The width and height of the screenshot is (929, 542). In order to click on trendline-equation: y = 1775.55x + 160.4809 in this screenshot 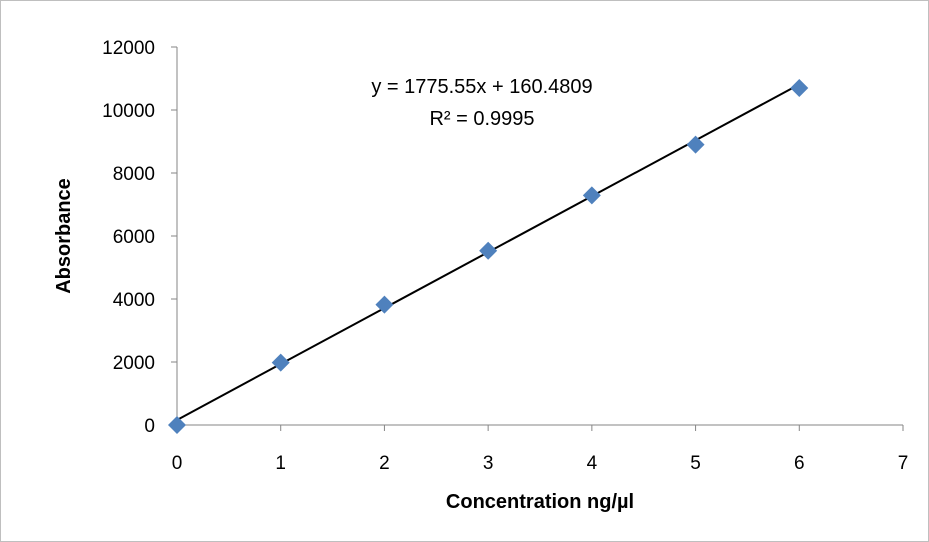, I will do `click(481, 87)`.